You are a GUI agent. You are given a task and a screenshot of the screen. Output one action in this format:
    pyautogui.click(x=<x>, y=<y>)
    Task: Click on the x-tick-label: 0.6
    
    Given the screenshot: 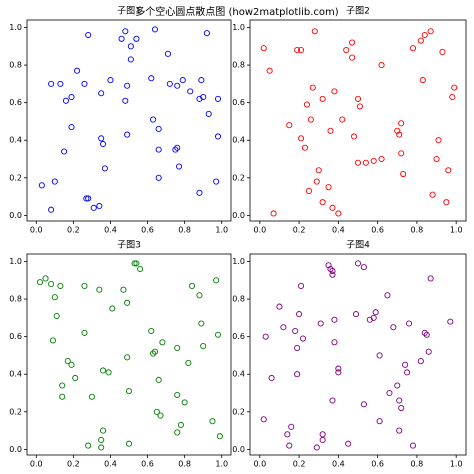 What is the action you would take?
    pyautogui.click(x=377, y=230)
    